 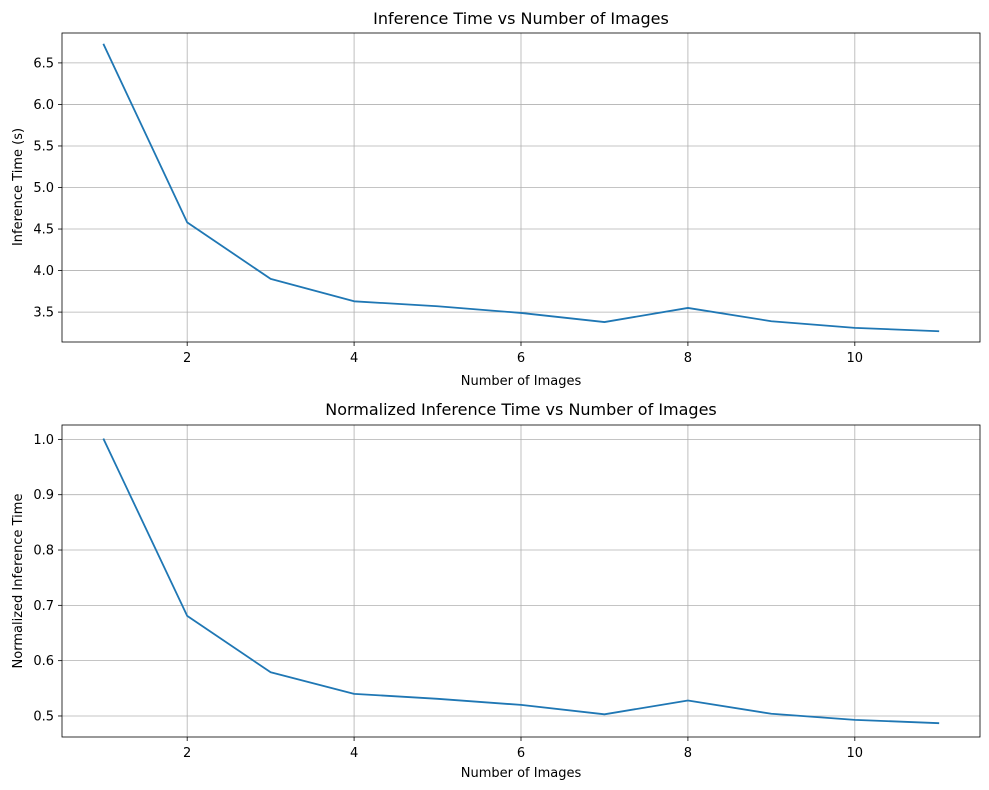 What do you see at coordinates (43, 230) in the screenshot?
I see `y-tick-label: 4.5` at bounding box center [43, 230].